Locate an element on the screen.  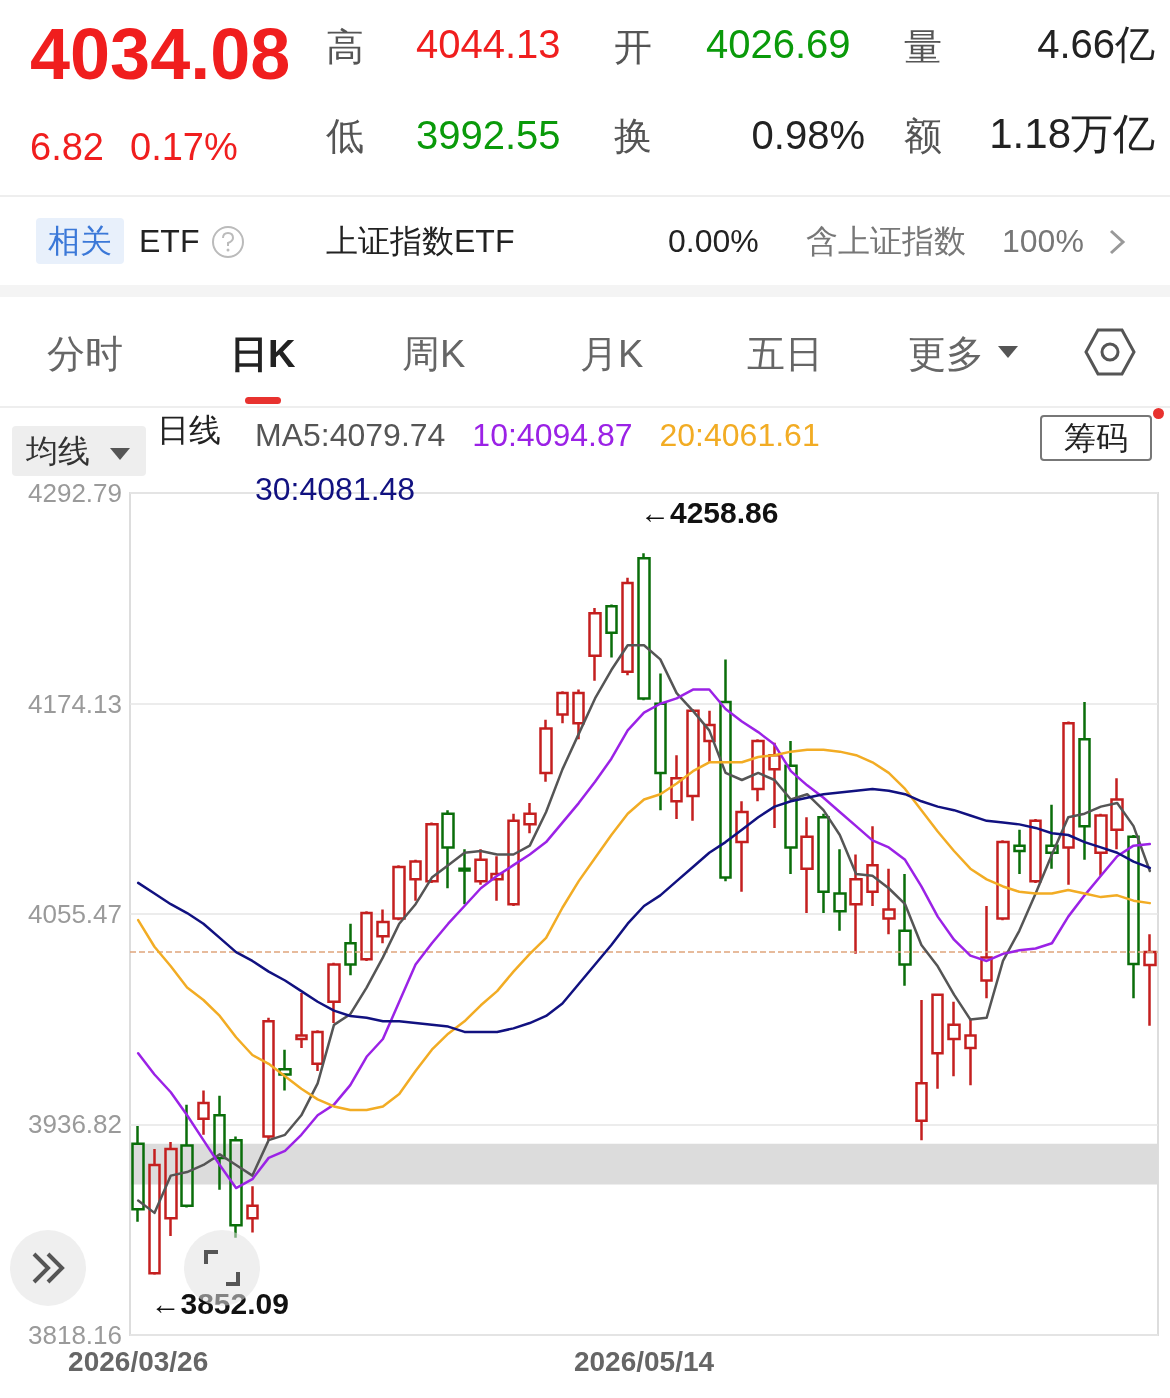
text: 量 is located at coordinates (923, 47).